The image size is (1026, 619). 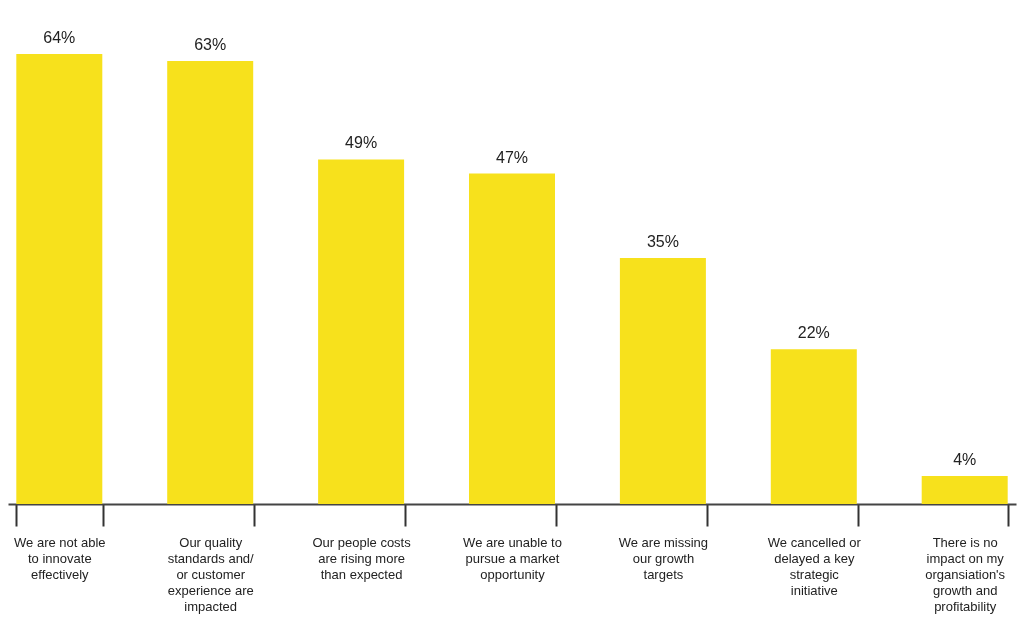 I want to click on x-tick-label: Our quality standards and/ or customer experience are impacted, so click(x=211, y=574).